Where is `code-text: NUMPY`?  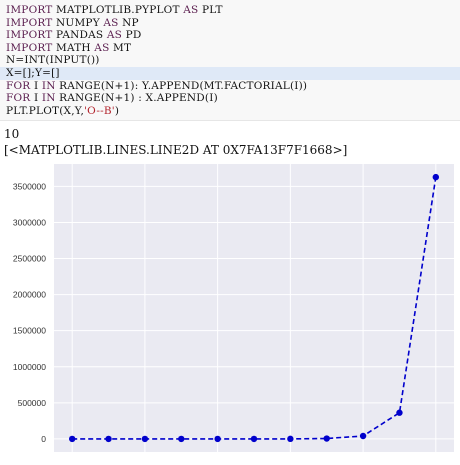
code-text: NUMPY is located at coordinates (78, 22).